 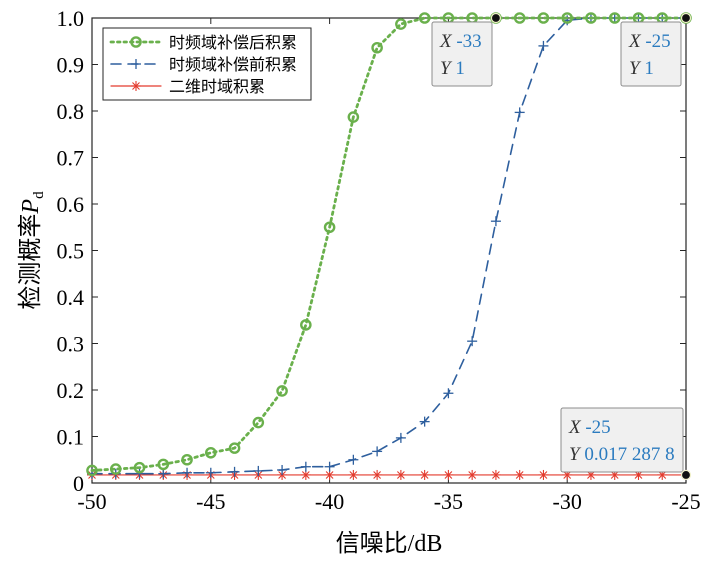 I want to click on datatip: X -25 Y 1, so click(x=656, y=49).